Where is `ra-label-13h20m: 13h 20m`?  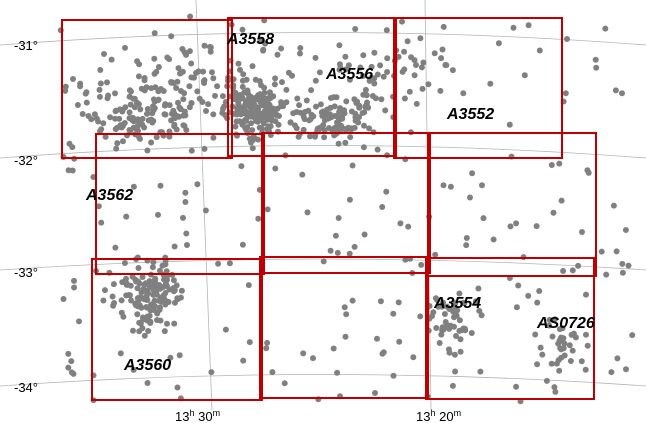
ra-label-13h20m: 13h 20m is located at coordinates (438, 415).